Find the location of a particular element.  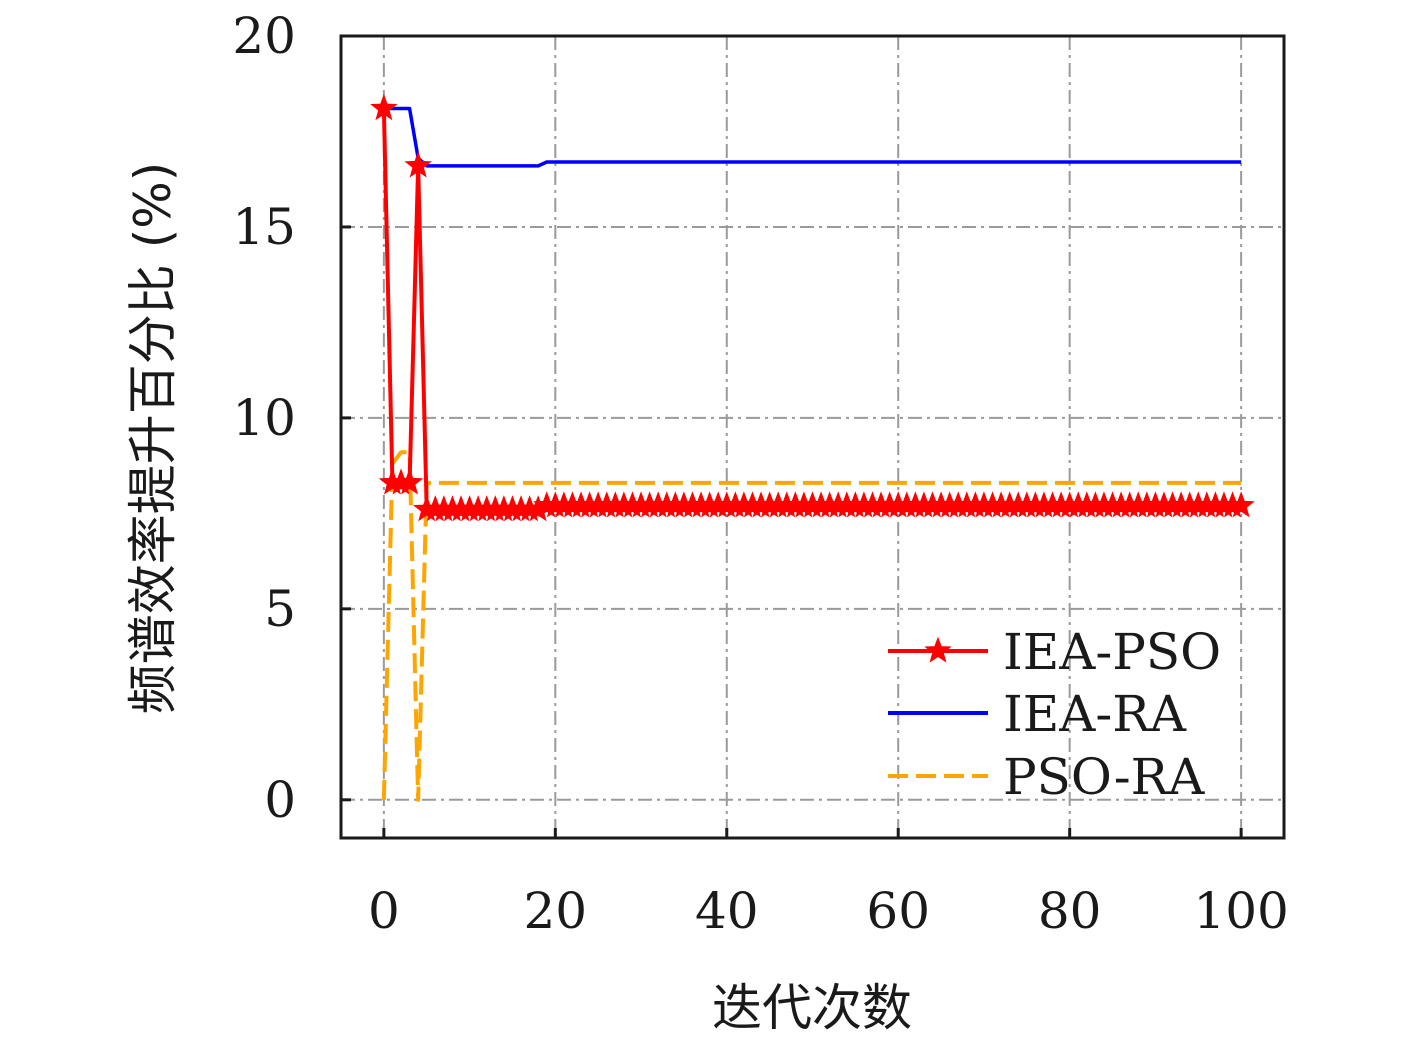

legend-item-iea-ra: IEA-RA is located at coordinates (1037, 714).